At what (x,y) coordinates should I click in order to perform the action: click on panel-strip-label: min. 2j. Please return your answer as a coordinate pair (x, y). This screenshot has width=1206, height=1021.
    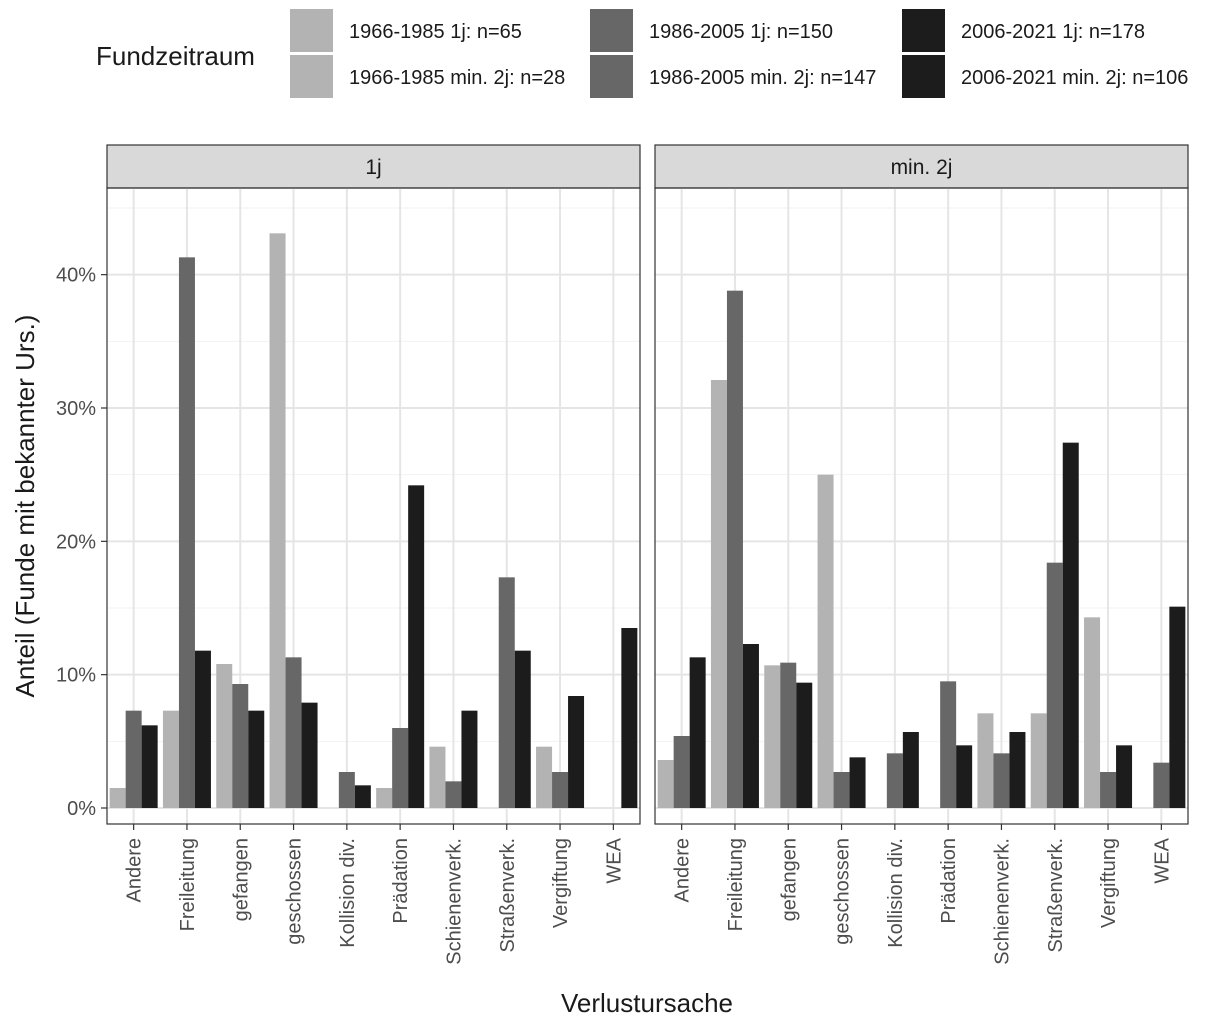
    Looking at the image, I should click on (922, 167).